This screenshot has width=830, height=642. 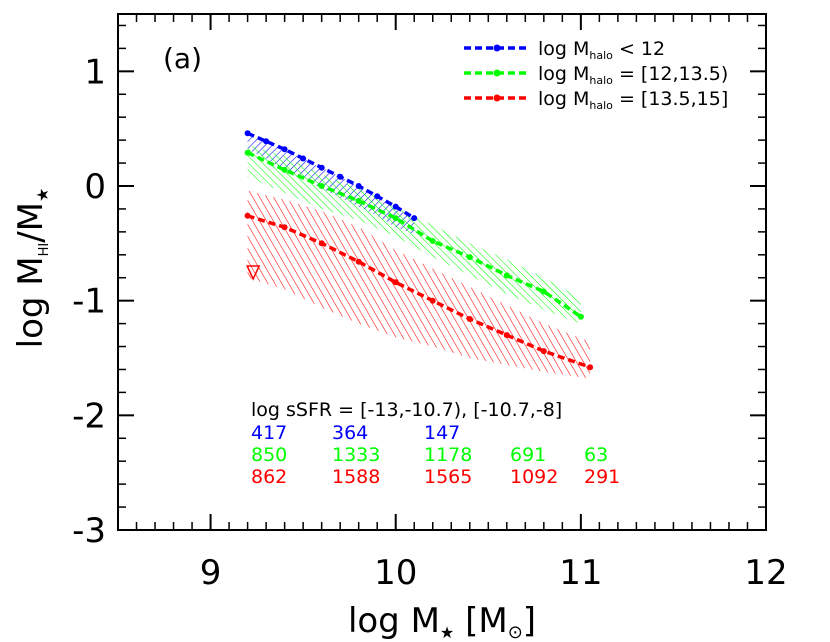 I want to click on count-value: 1333, so click(x=356, y=455).